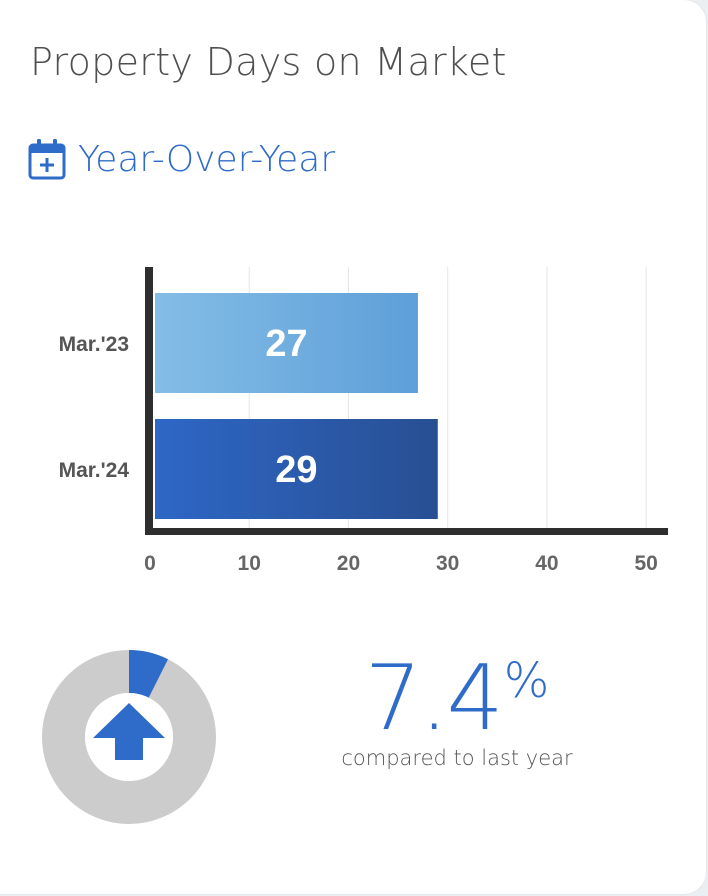 The image size is (708, 896). What do you see at coordinates (457, 758) in the screenshot?
I see `change-caption: compared to last year` at bounding box center [457, 758].